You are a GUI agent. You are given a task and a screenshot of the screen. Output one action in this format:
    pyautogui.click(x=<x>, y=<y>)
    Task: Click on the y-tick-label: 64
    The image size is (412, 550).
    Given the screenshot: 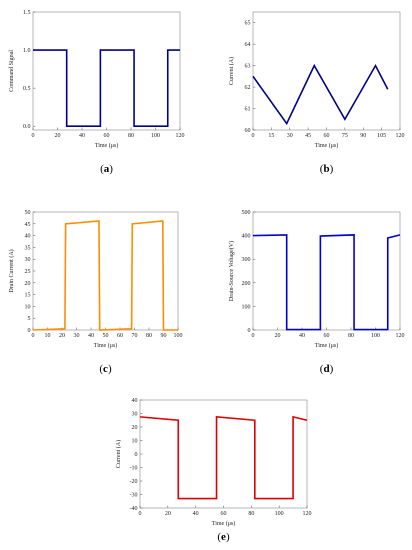 What is the action you would take?
    pyautogui.click(x=248, y=45)
    